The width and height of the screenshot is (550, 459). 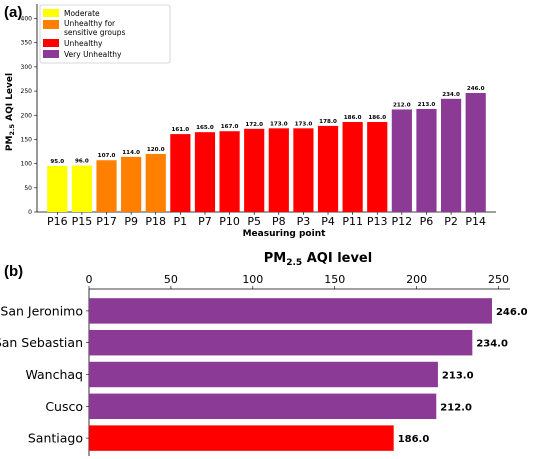 What do you see at coordinates (229, 221) in the screenshot?
I see `x-tick-label: P10` at bounding box center [229, 221].